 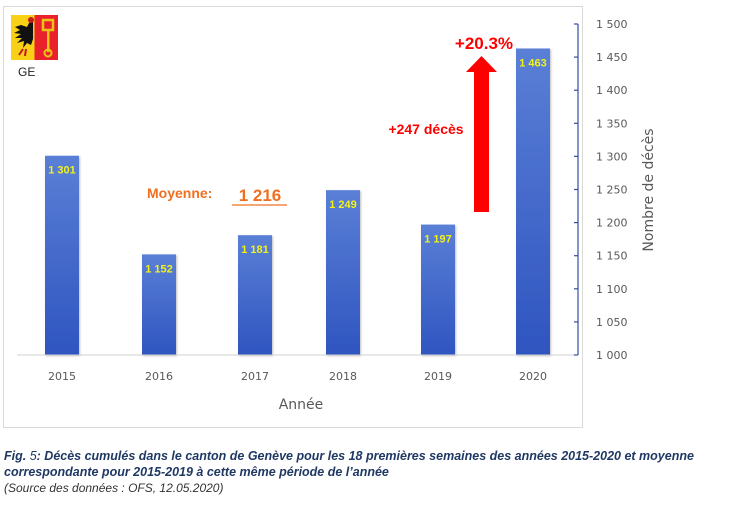 I want to click on increase-arrow-icon, so click(x=481, y=134).